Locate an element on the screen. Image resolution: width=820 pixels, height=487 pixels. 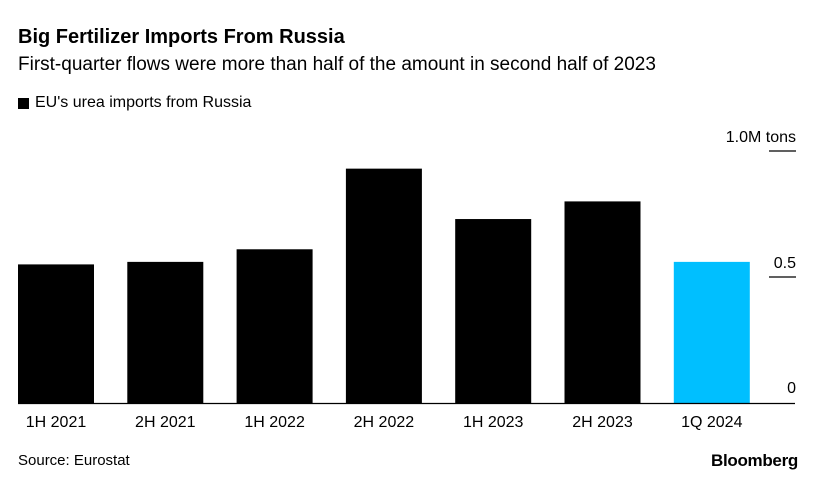
bar-1h-2023 is located at coordinates (493, 311).